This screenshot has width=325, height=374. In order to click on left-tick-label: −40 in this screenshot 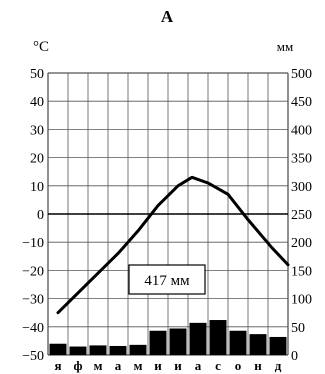, I will do `click(33, 328)`.